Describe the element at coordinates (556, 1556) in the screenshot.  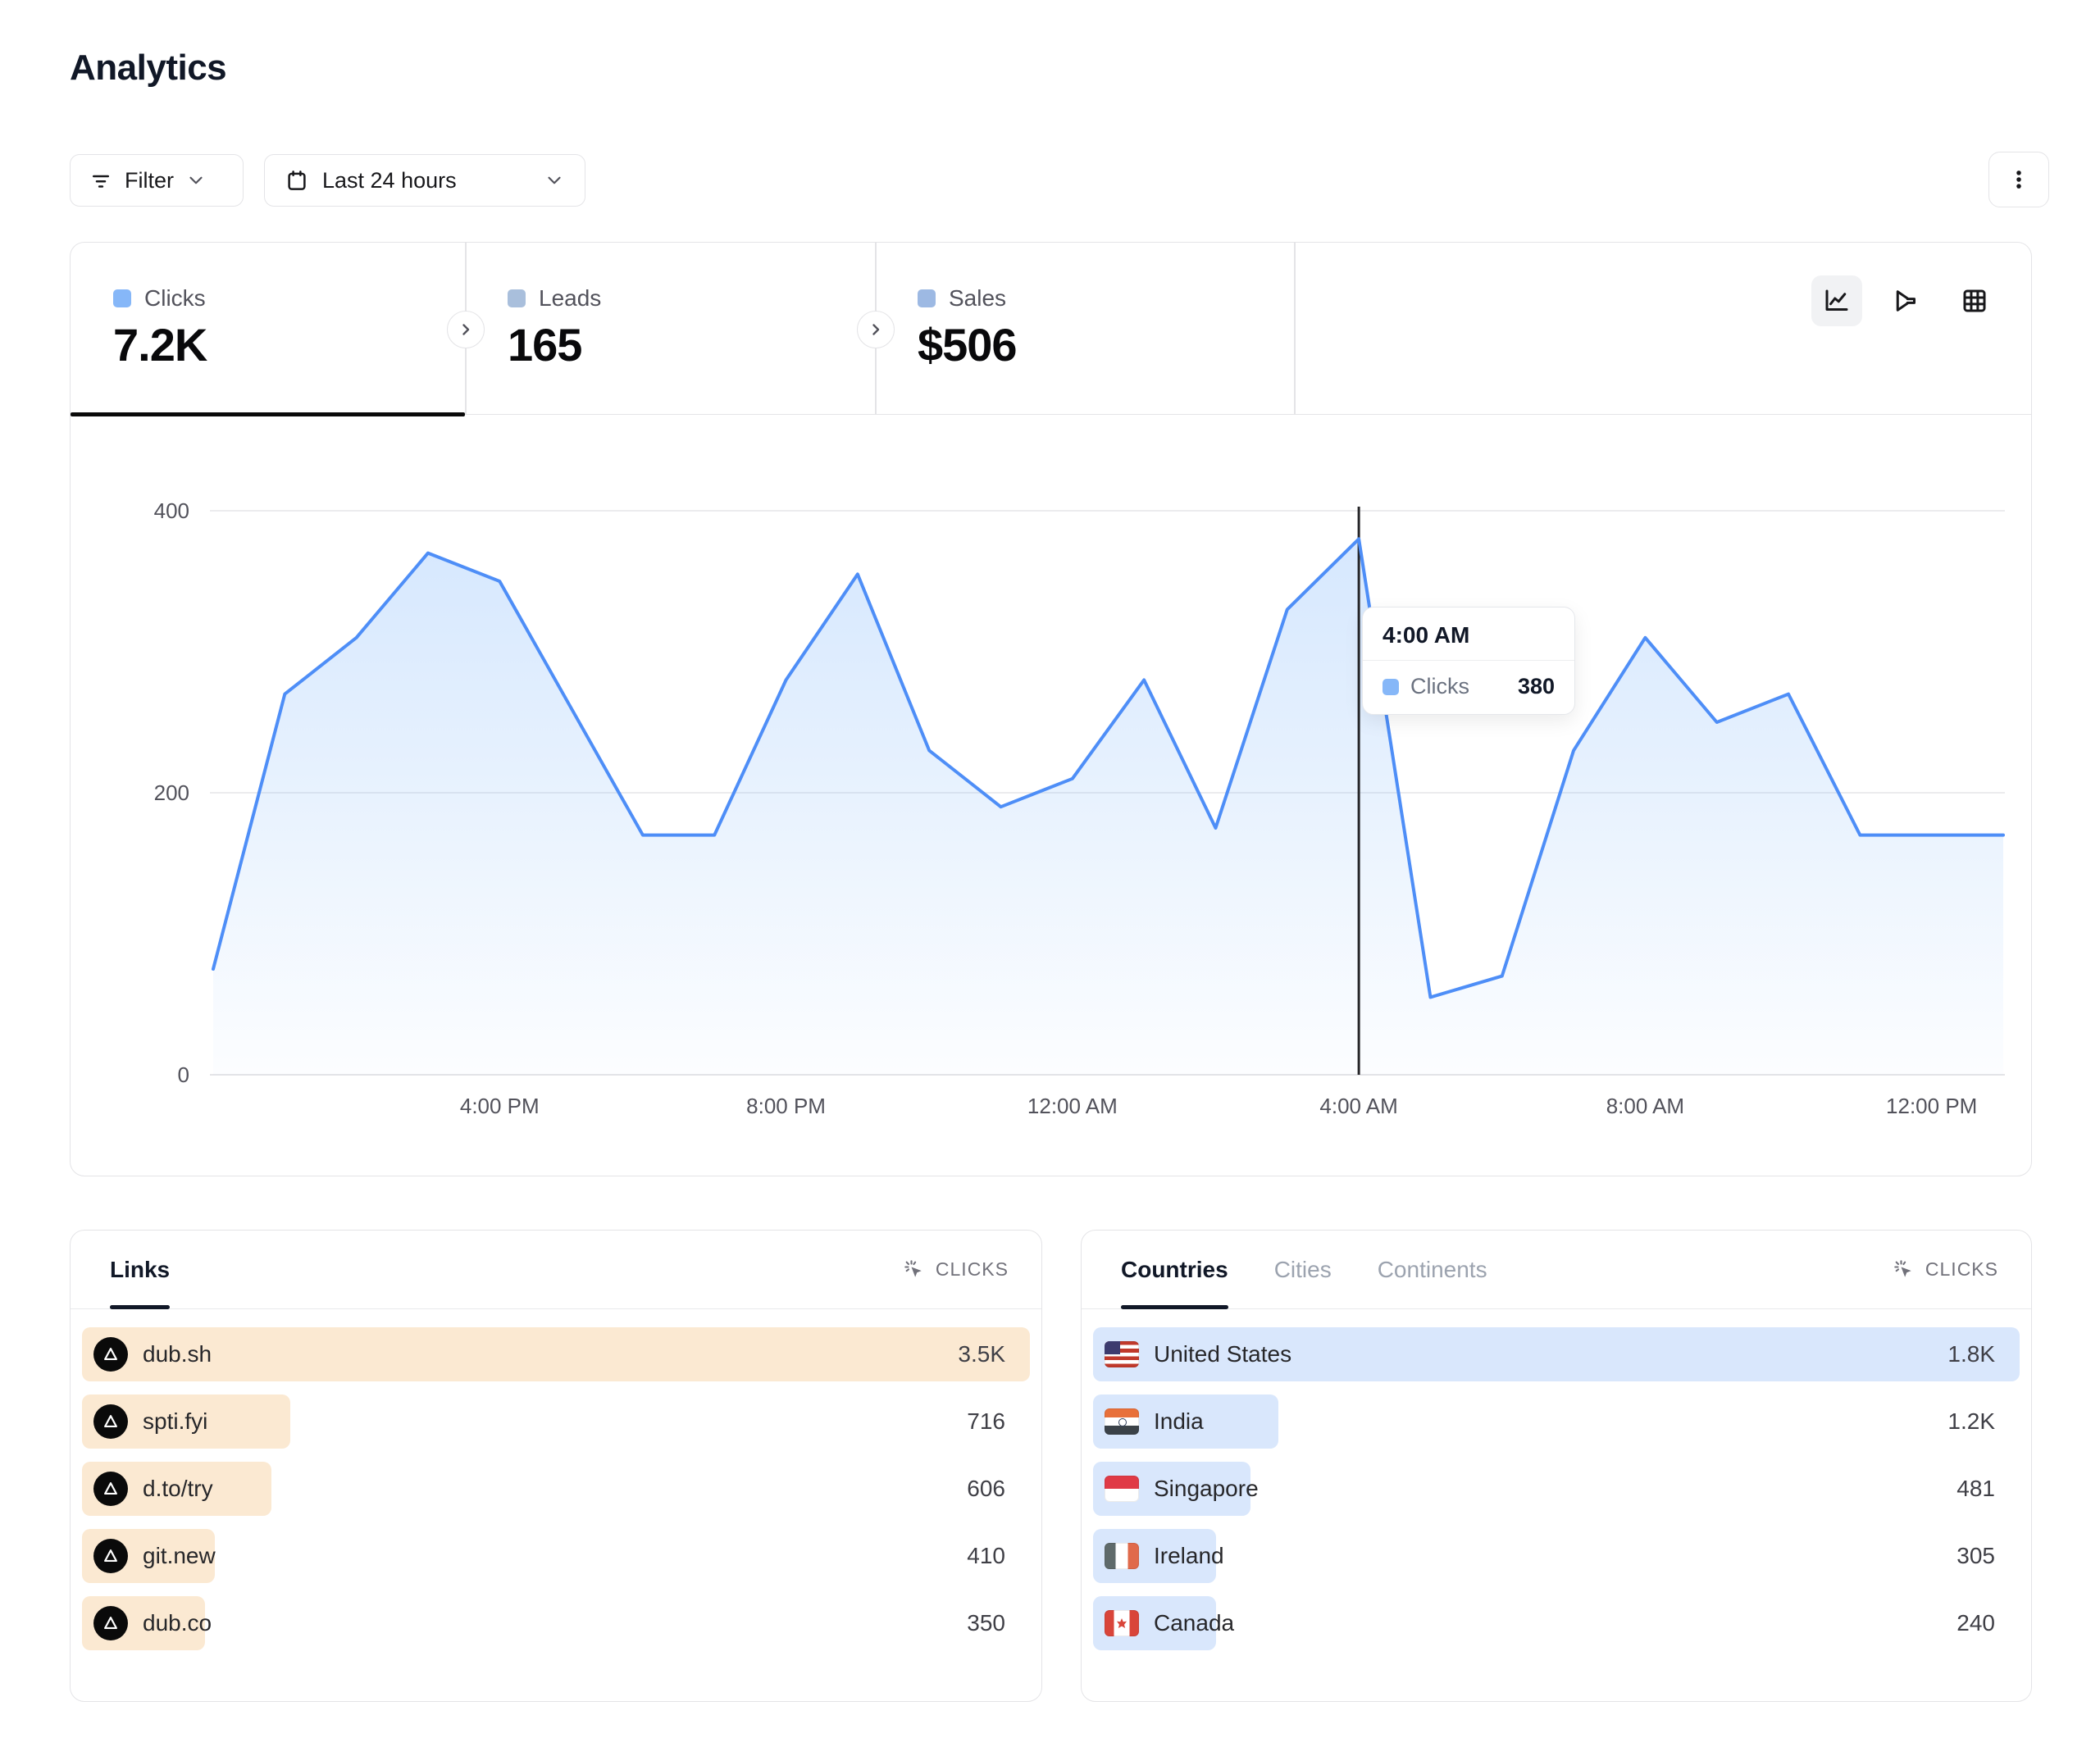
I see `link-row: git.new 410` at that location.